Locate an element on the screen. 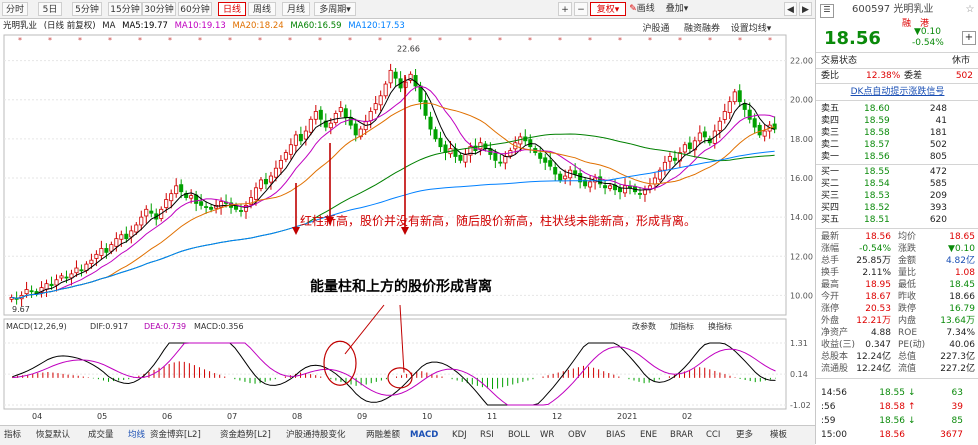 This screenshot has width=978, height=445. menu-icon: ☰ is located at coordinates (827, 11).